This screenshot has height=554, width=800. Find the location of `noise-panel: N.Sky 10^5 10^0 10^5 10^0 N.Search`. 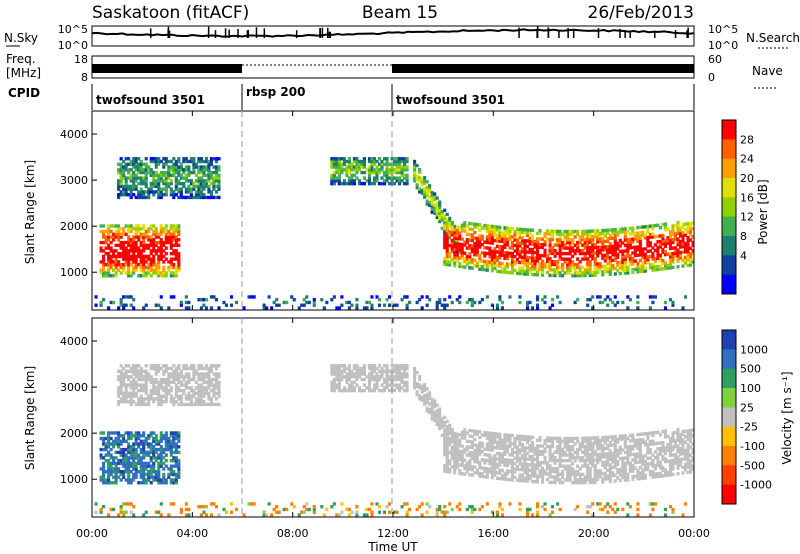

noise-panel: N.Sky 10^5 10^0 10^5 10^0 N.Search is located at coordinates (402, 37).